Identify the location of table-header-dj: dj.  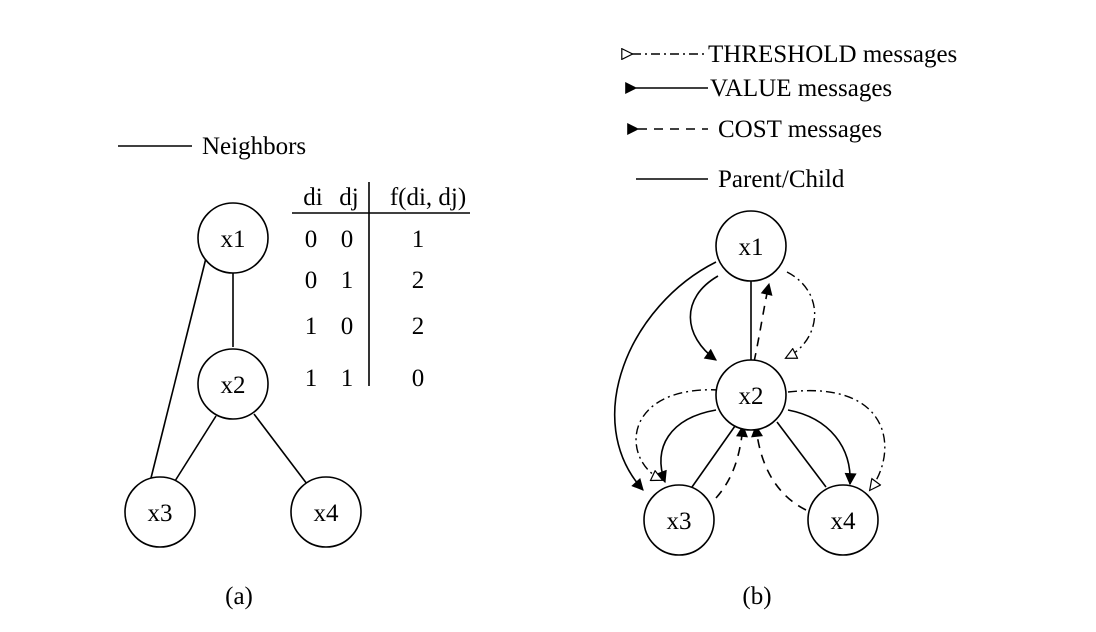
(348, 197).